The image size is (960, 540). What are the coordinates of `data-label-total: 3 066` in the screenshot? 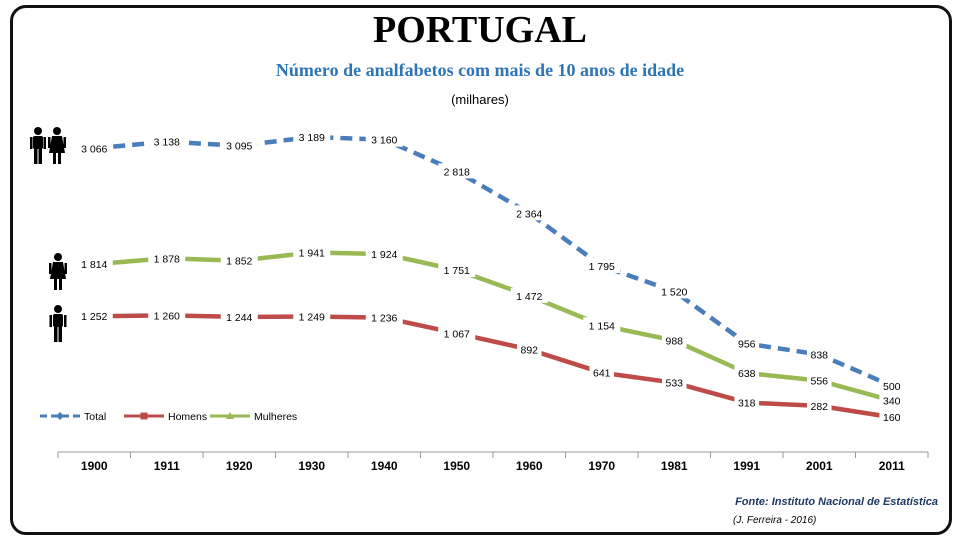 It's located at (94, 148).